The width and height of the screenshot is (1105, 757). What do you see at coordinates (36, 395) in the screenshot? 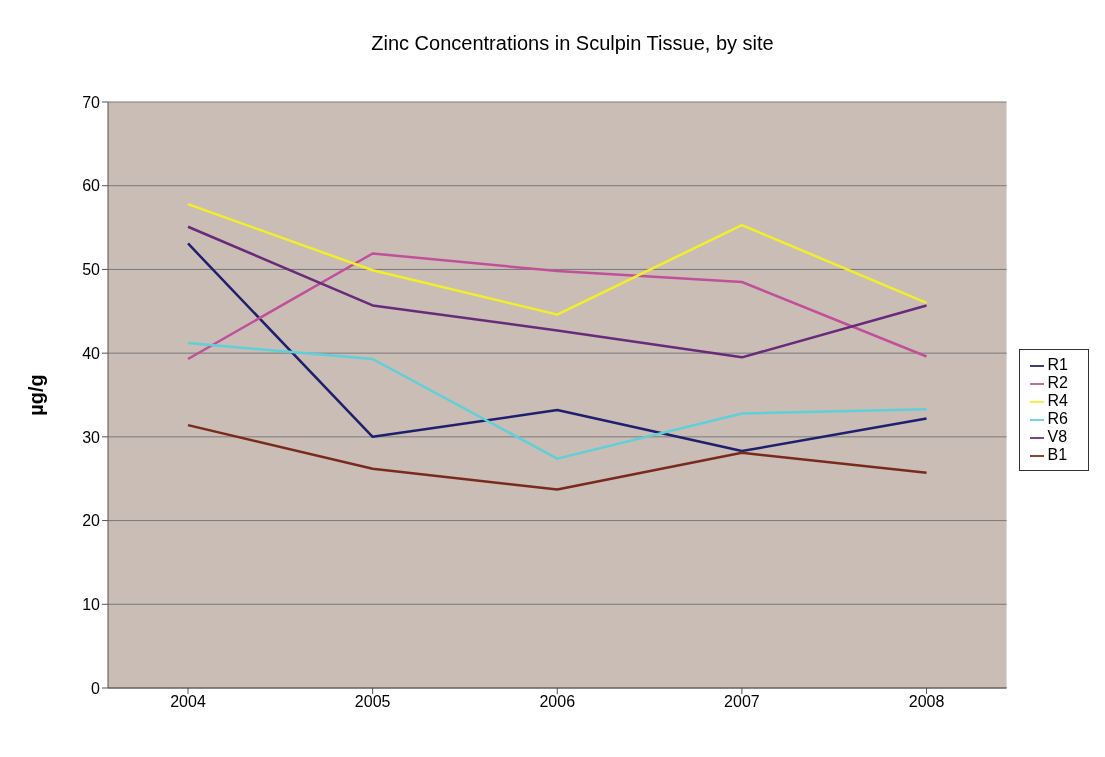
I see `y-axis-title: µg/g` at bounding box center [36, 395].